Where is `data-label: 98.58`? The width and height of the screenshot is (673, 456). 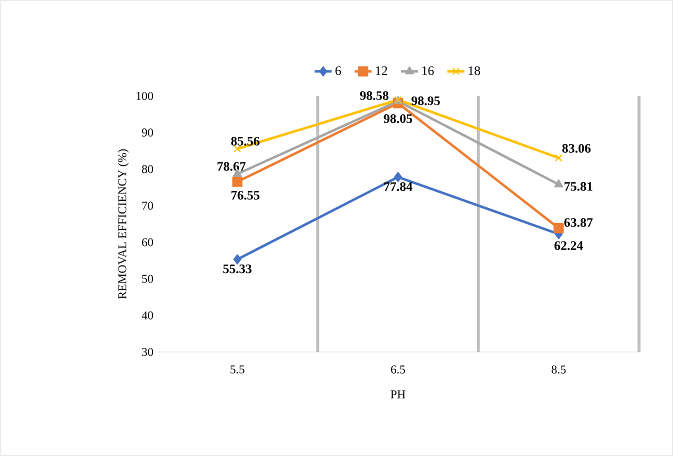 data-label: 98.58 is located at coordinates (374, 95).